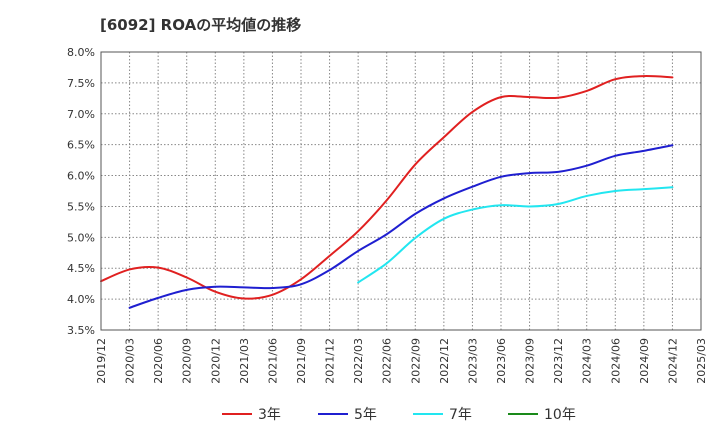  Describe the element at coordinates (81, 176) in the screenshot. I see `y-tick-label: 6.0%` at that location.